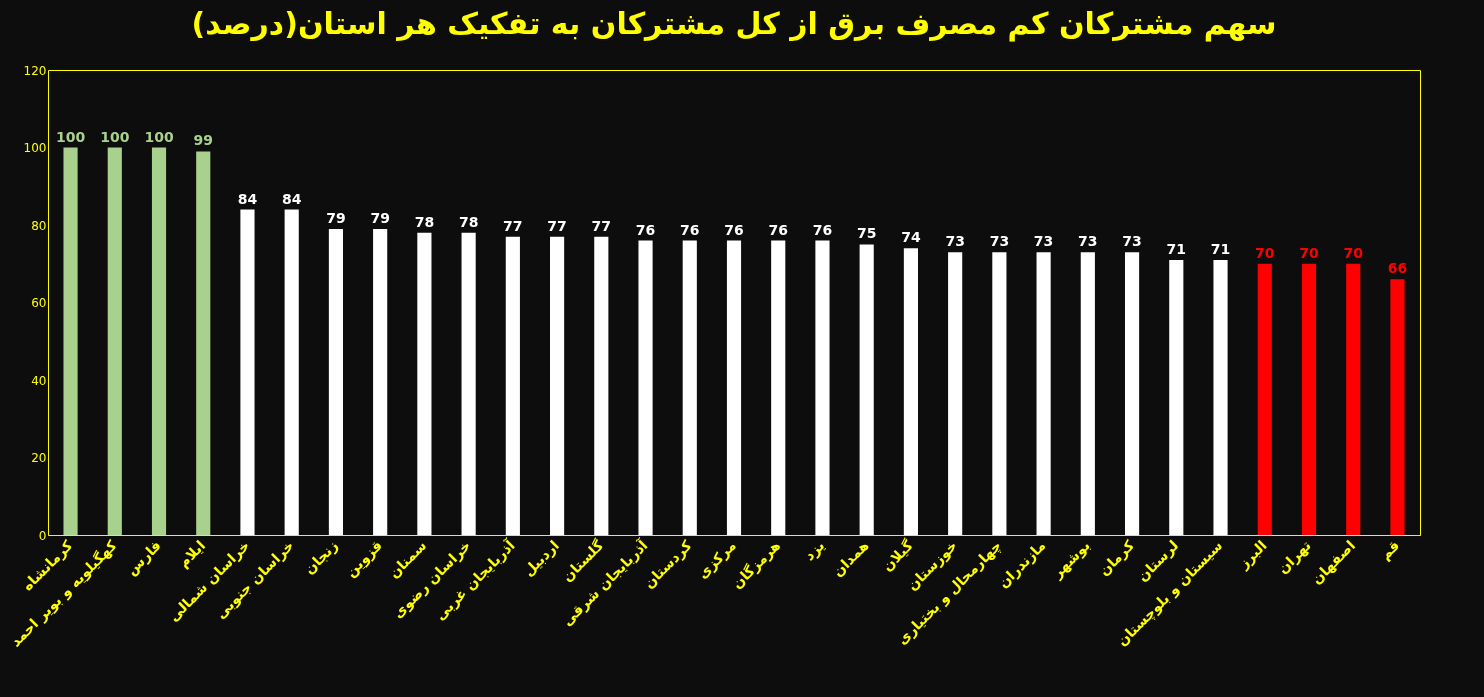 The image size is (1484, 697). What do you see at coordinates (866, 233) in the screenshot?
I see `data-label: 75` at bounding box center [866, 233].